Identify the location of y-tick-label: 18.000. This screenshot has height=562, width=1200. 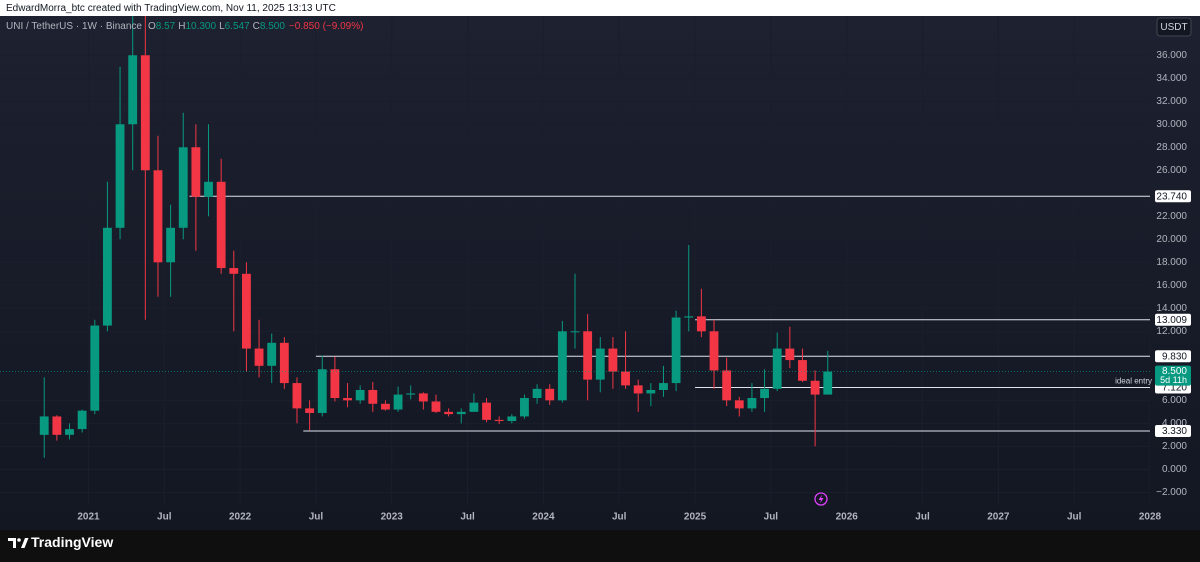
(1171, 262).